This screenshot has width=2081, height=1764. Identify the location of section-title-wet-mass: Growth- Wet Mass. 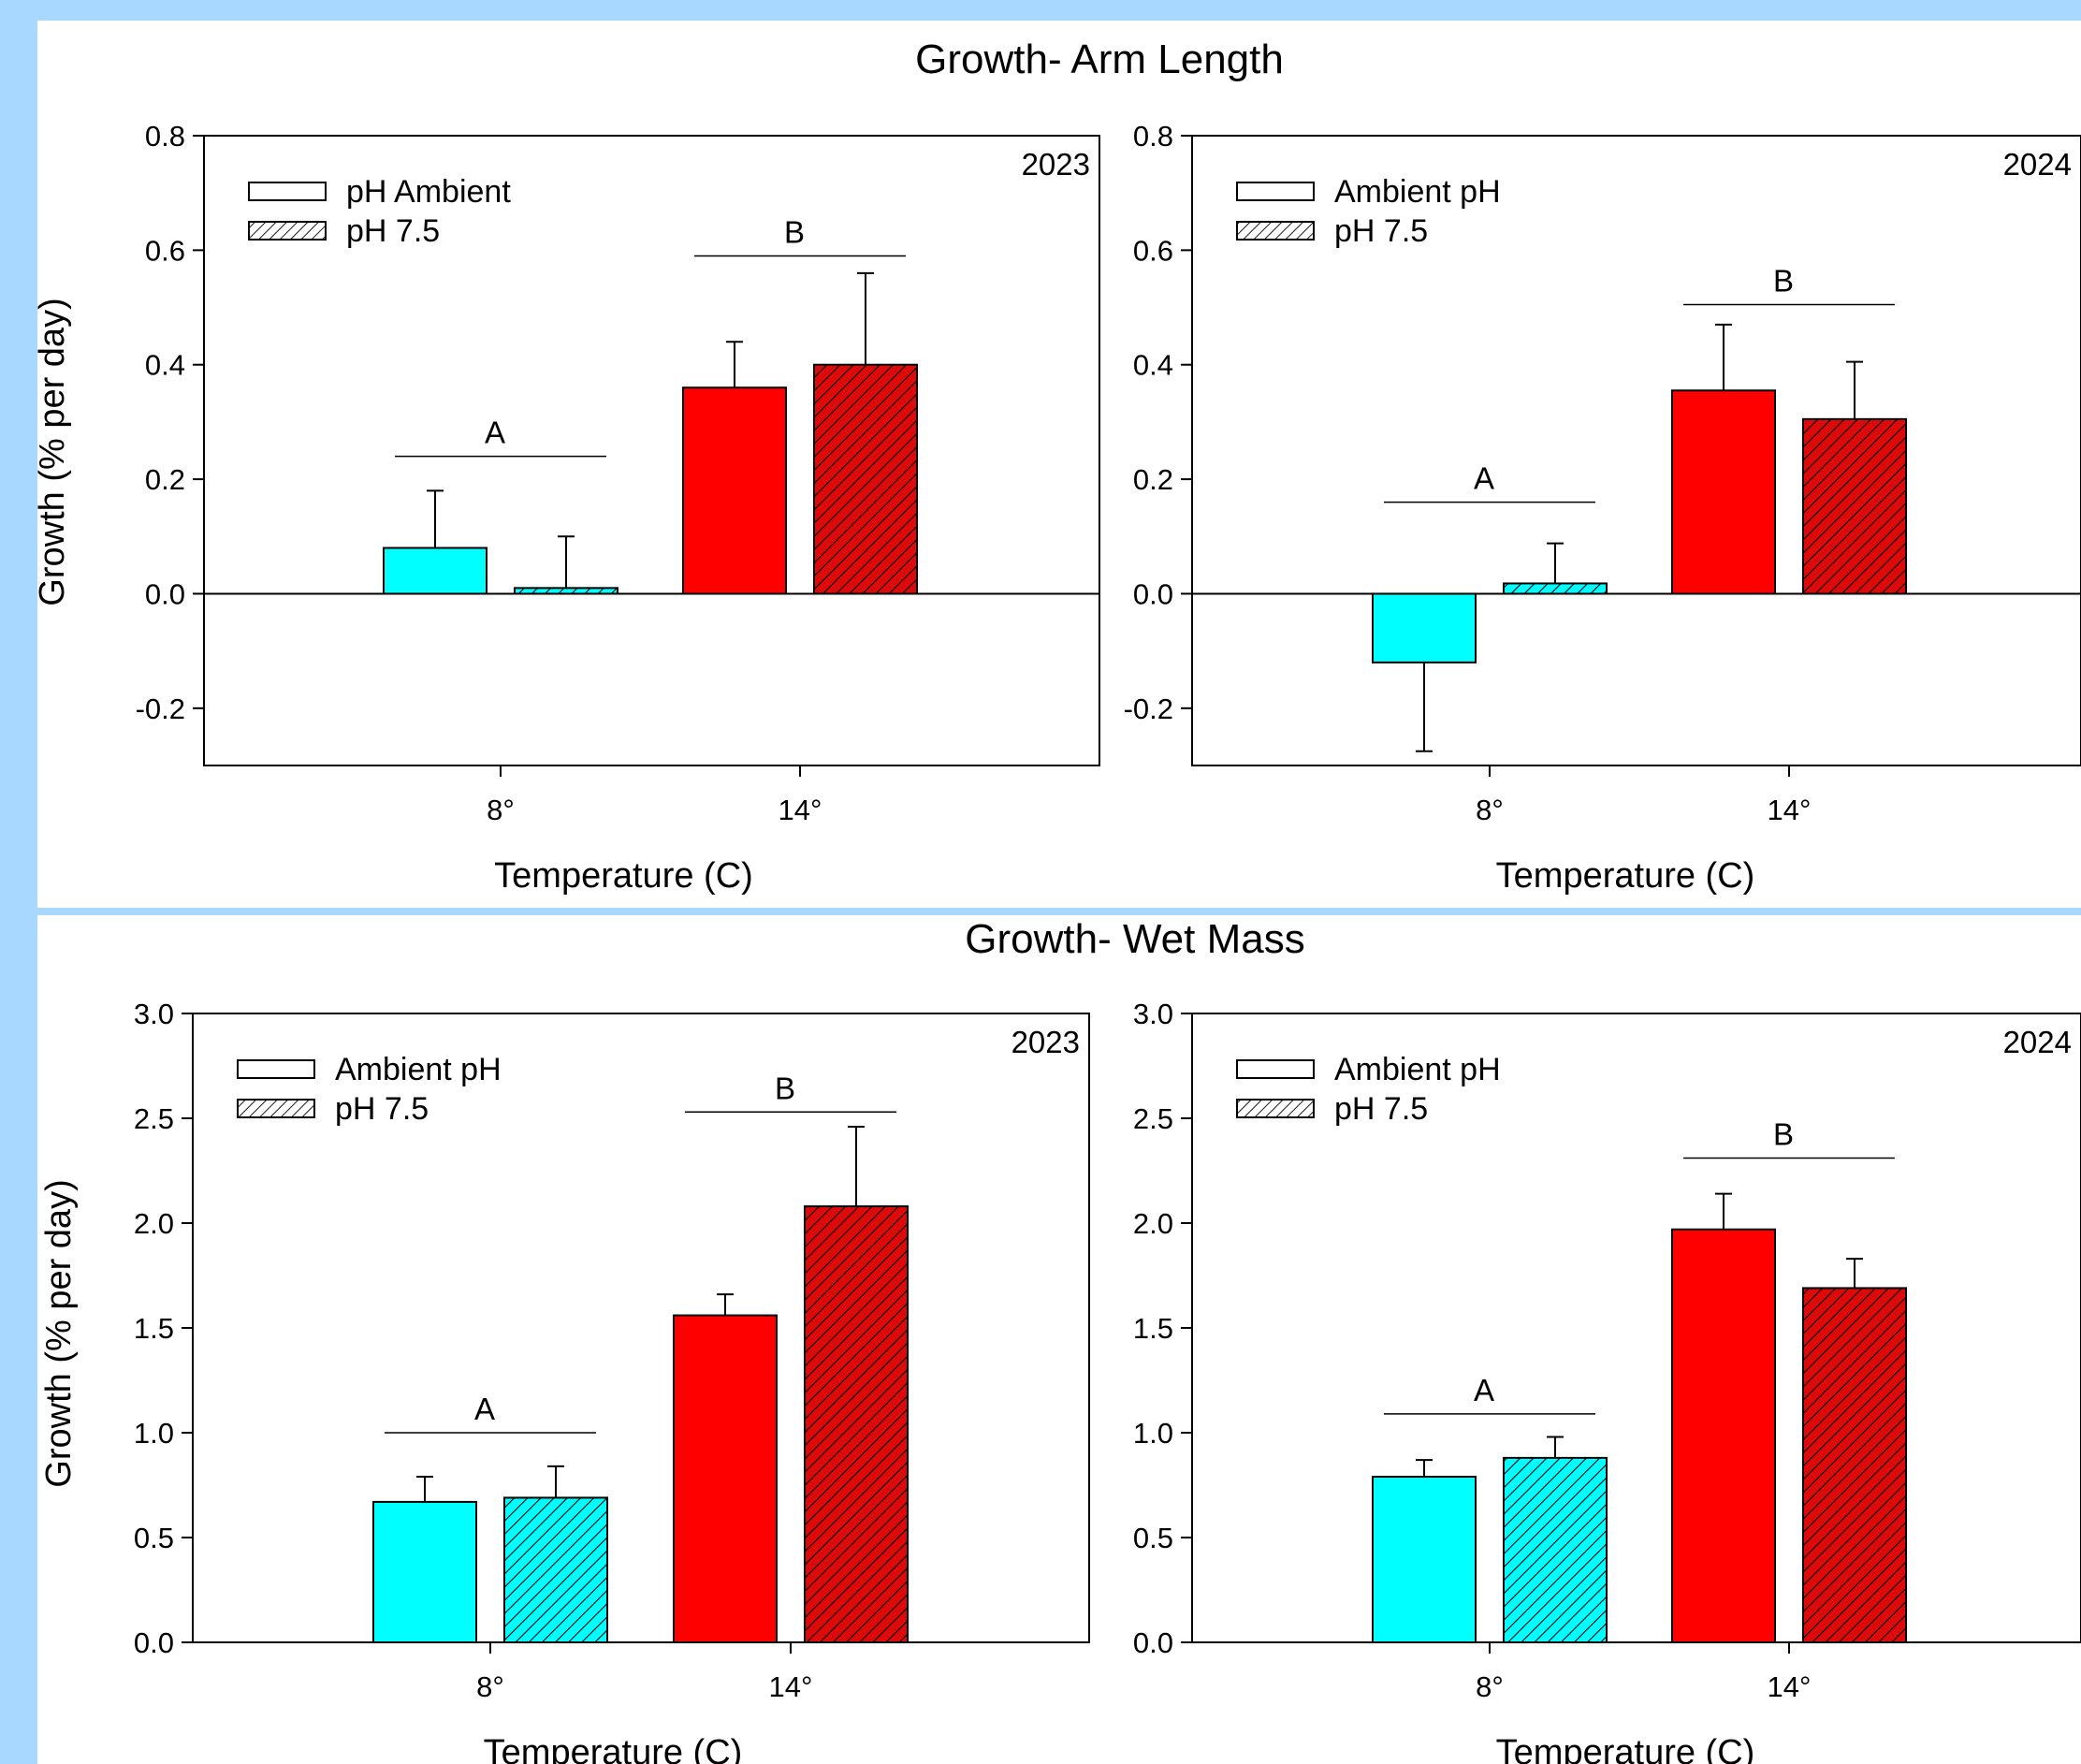
(1135, 939).